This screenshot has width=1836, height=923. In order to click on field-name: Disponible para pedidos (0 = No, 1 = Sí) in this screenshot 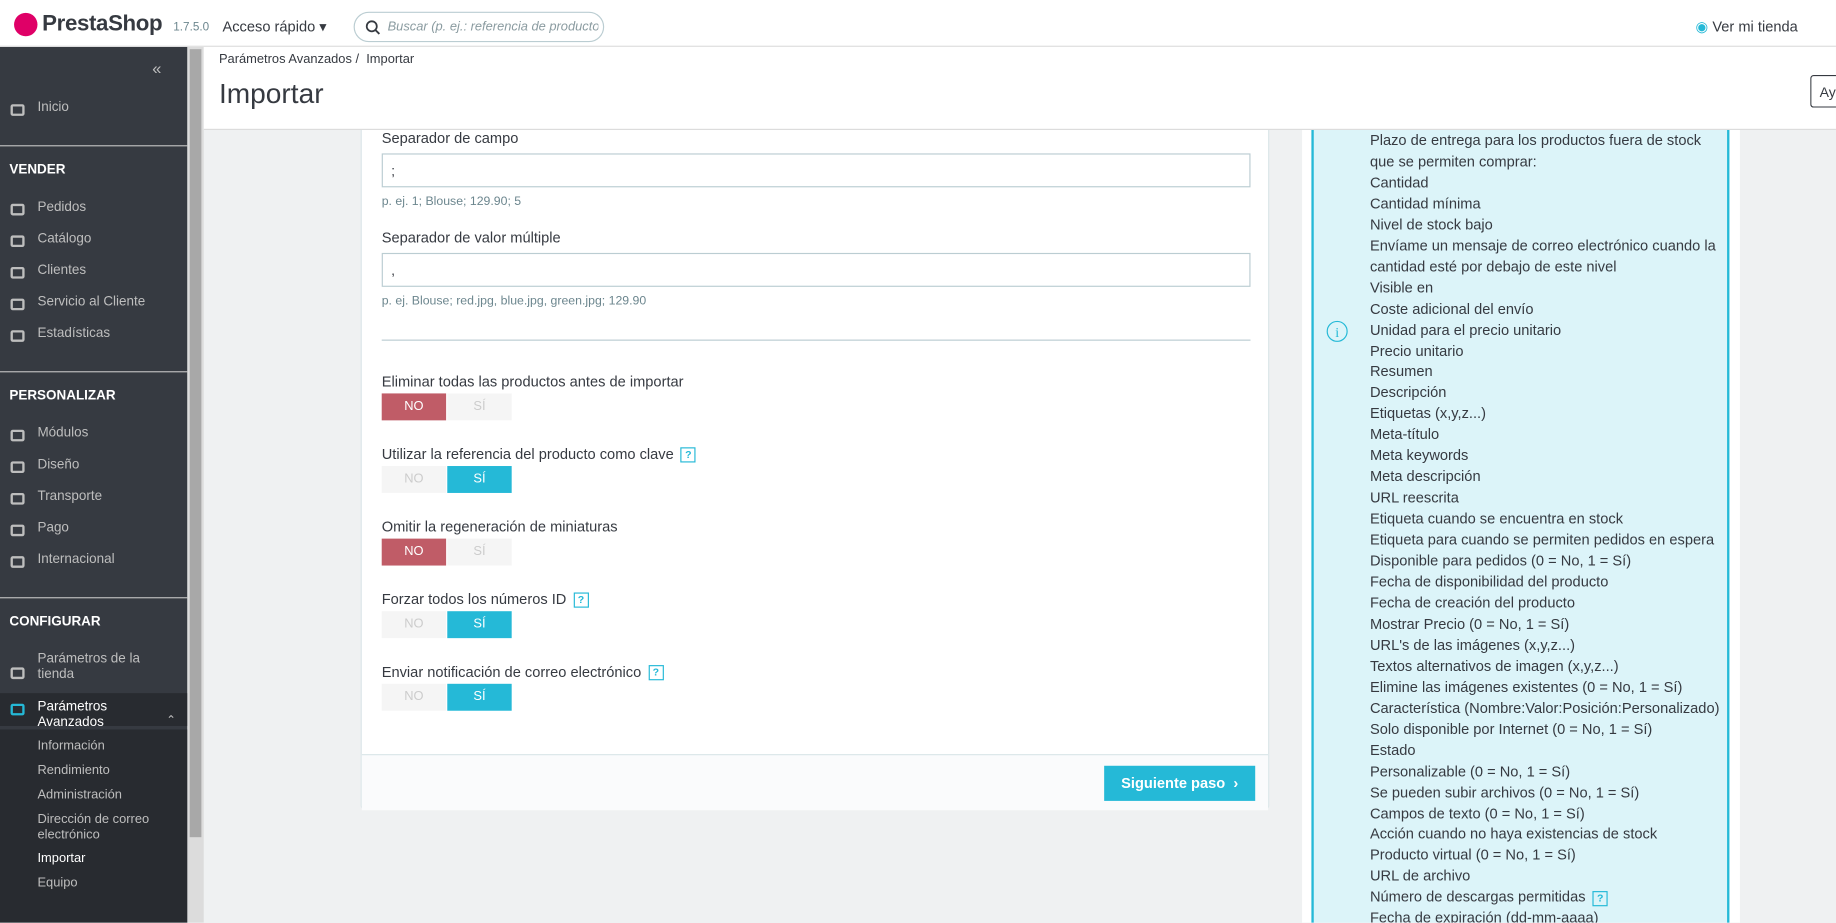, I will do `click(1545, 562)`.